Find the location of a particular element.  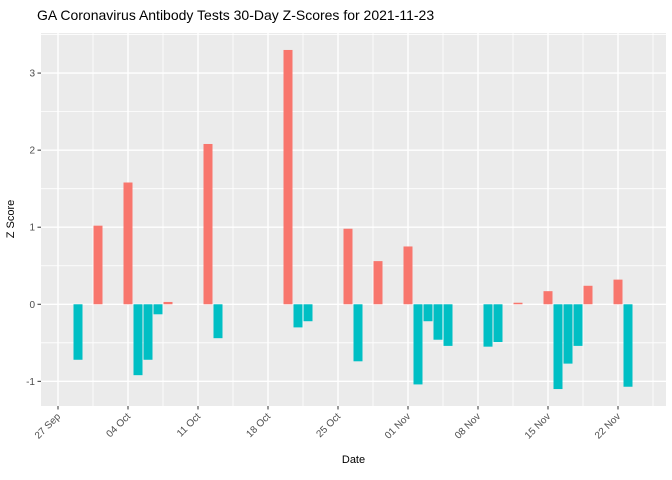

y-axis-title: Z Score is located at coordinates (11, 219).